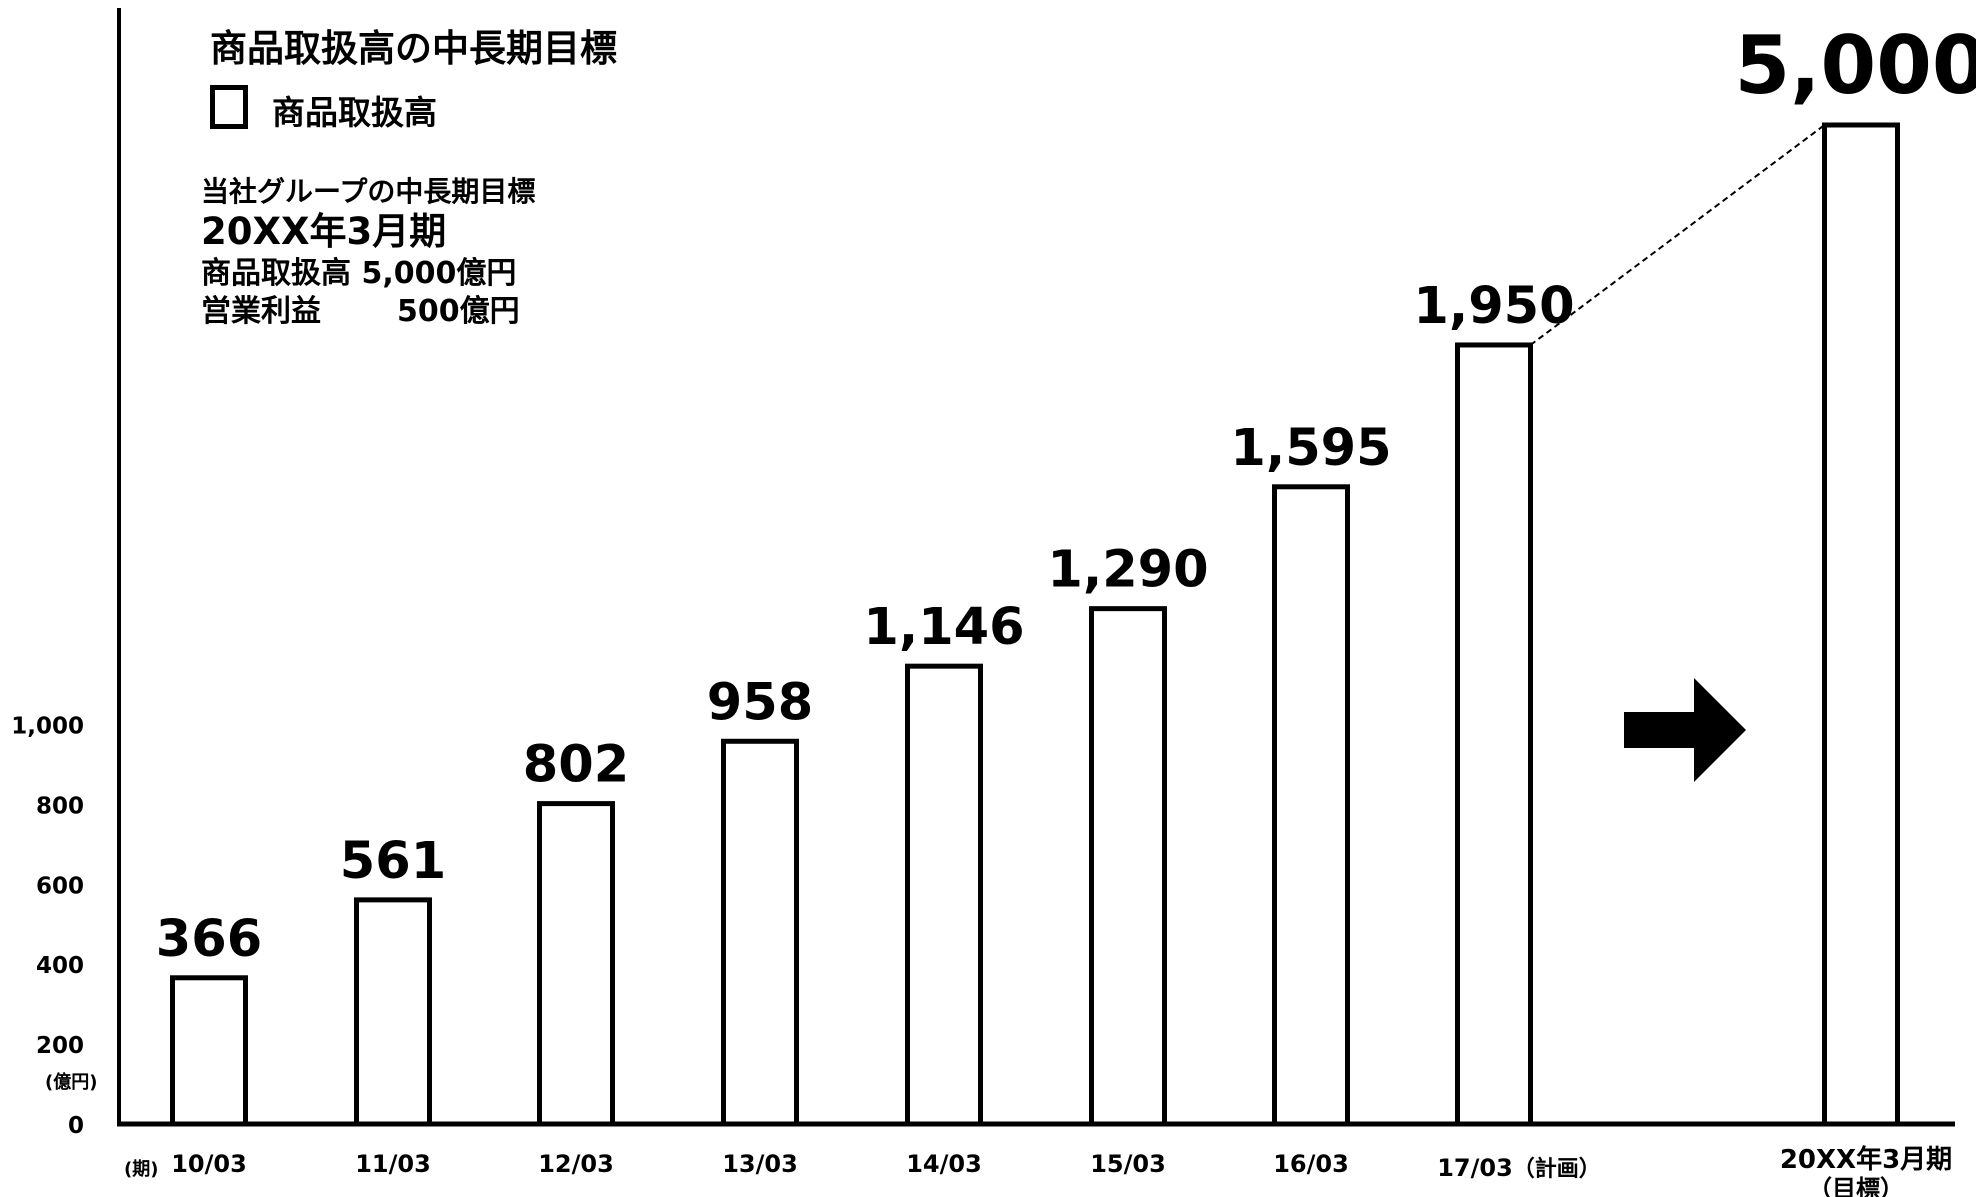 The height and width of the screenshot is (1197, 1976). Describe the element at coordinates (760, 702) in the screenshot. I see `value-label: 958` at that location.